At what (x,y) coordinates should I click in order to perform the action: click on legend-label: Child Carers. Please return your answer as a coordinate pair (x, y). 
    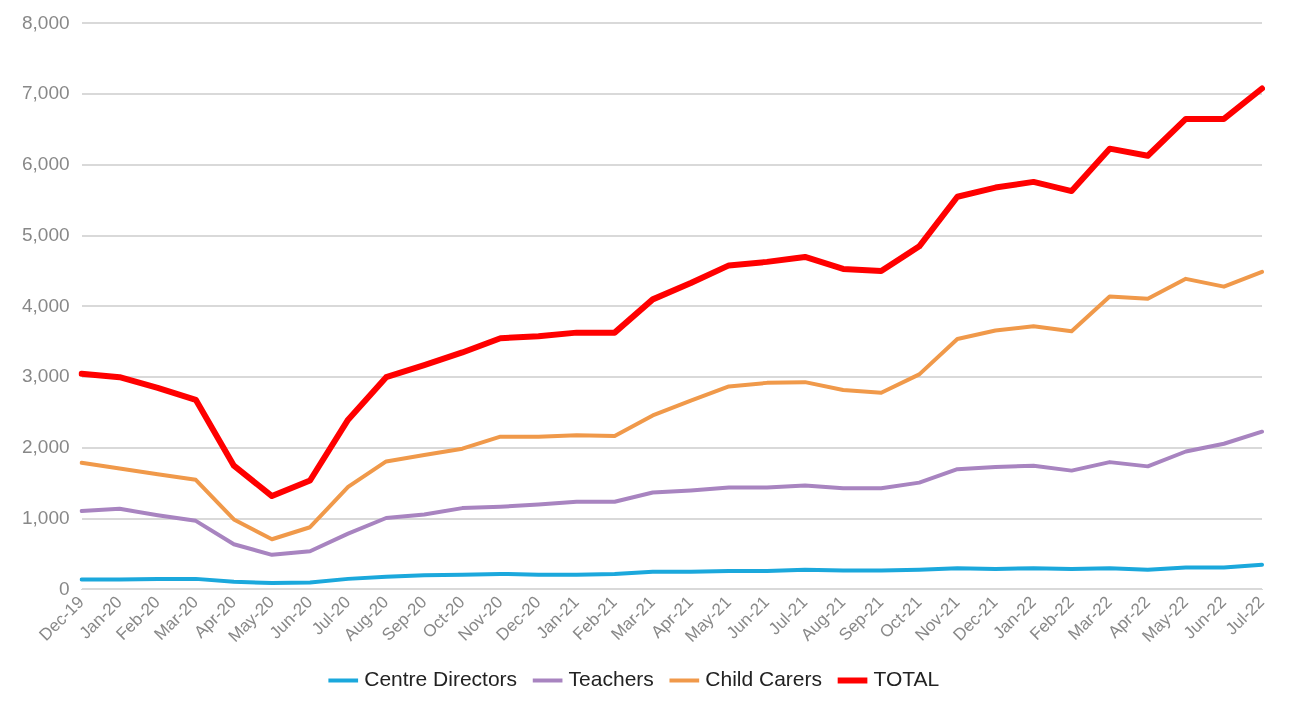
    Looking at the image, I should click on (764, 679).